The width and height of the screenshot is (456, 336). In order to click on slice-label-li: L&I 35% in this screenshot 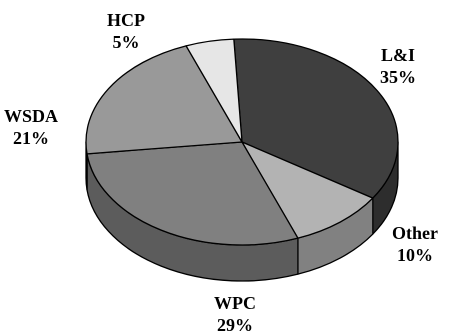, I will do `click(398, 66)`.